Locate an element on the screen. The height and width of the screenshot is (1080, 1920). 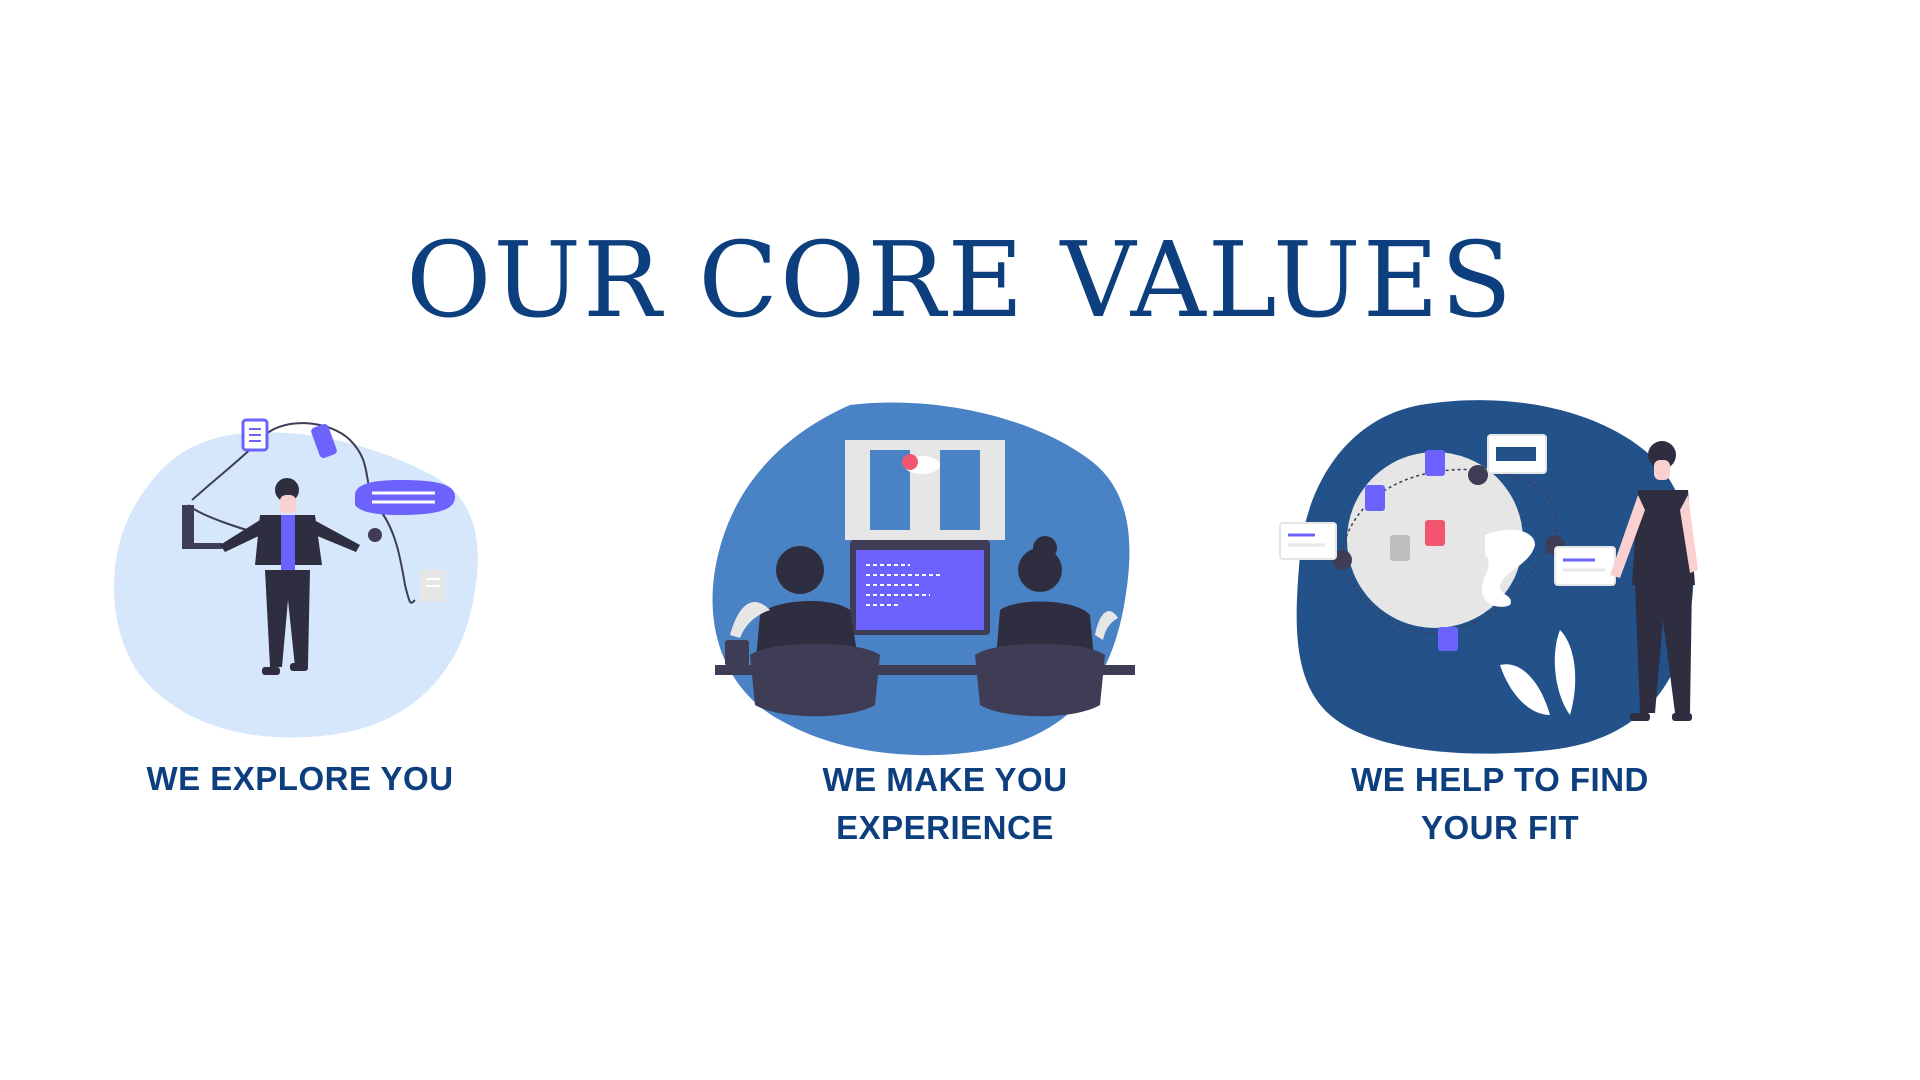
orbit-path is located at coordinates (1449, 551).